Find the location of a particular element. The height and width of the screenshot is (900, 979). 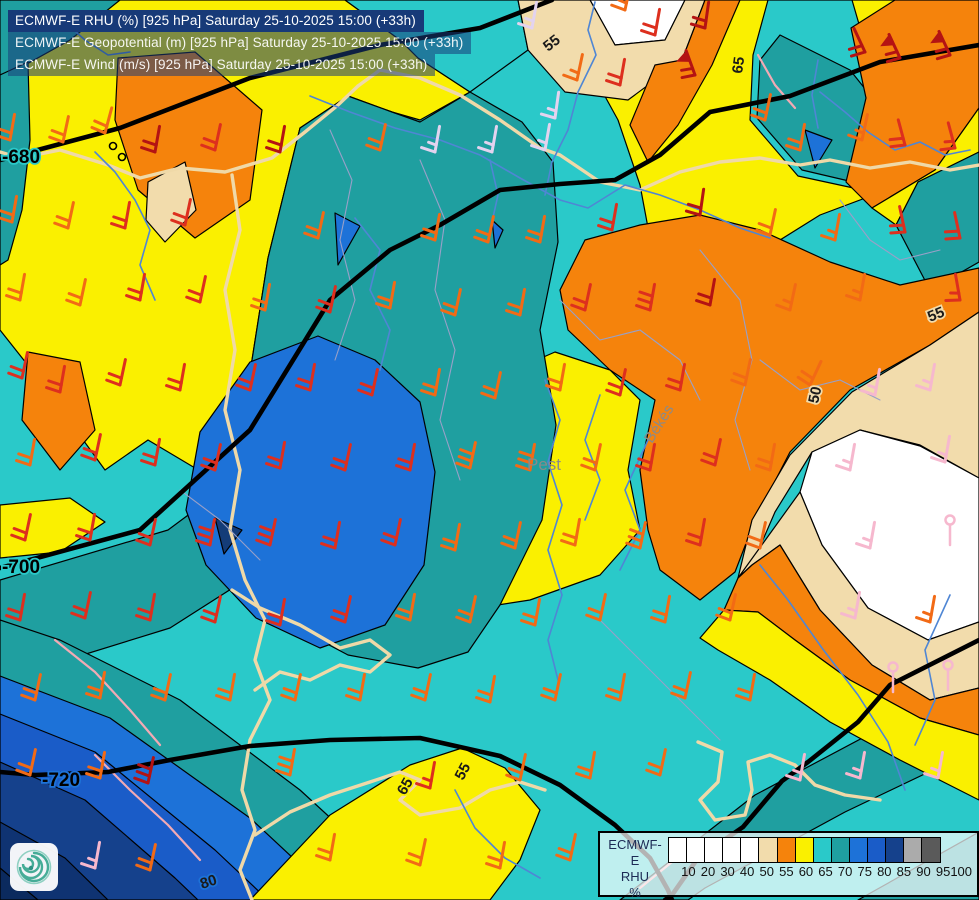

rhu-contour-label: 65 is located at coordinates (738, 65).